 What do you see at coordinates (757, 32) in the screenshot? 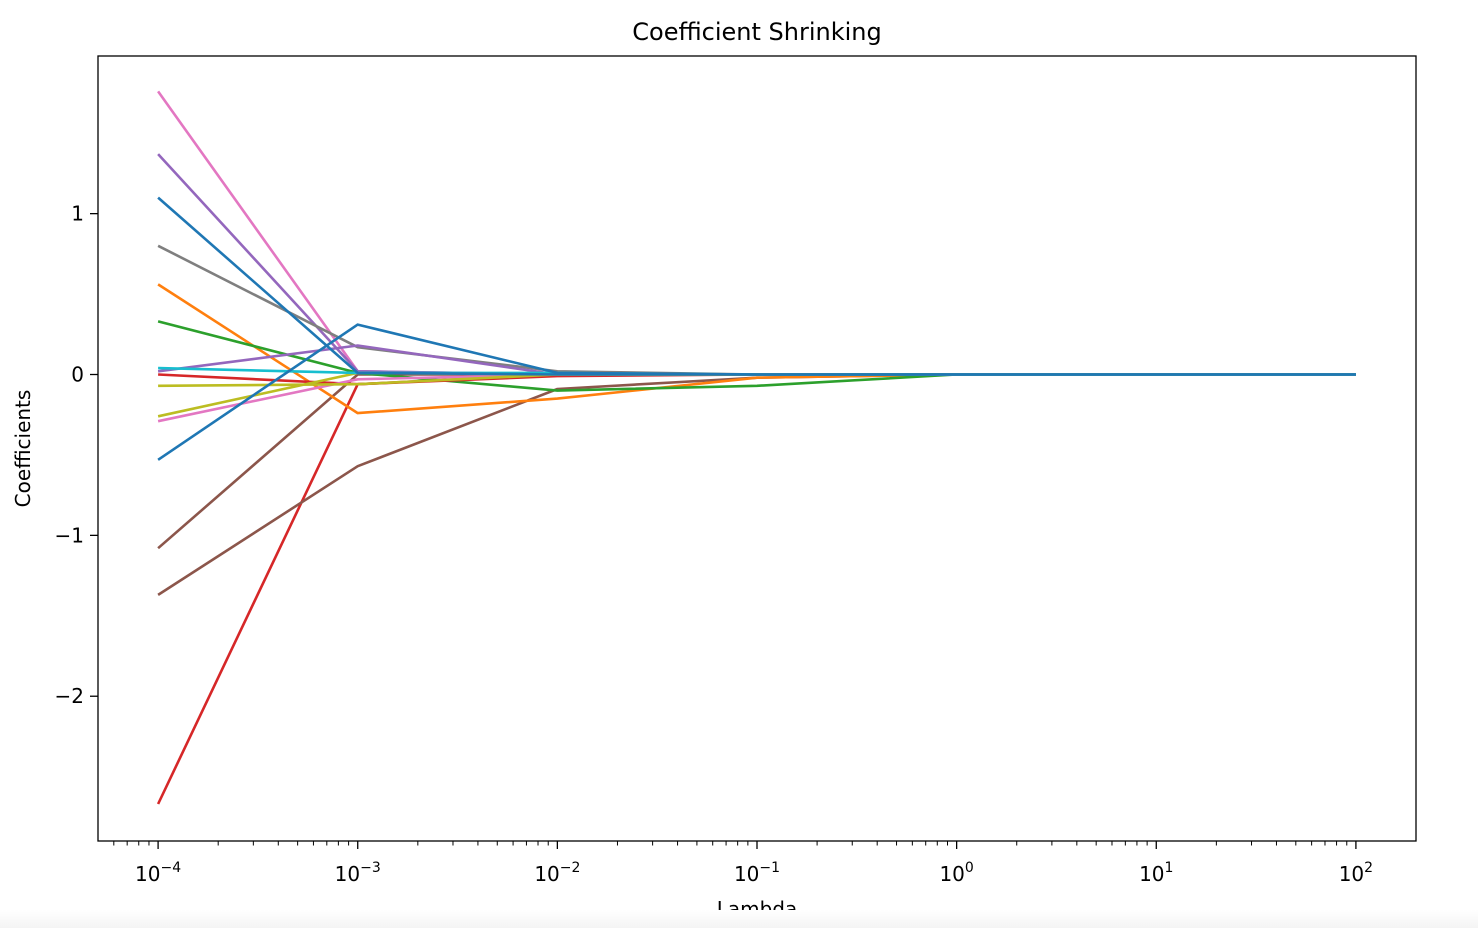
I see `chart-title: Coefficient Shrinking` at bounding box center [757, 32].